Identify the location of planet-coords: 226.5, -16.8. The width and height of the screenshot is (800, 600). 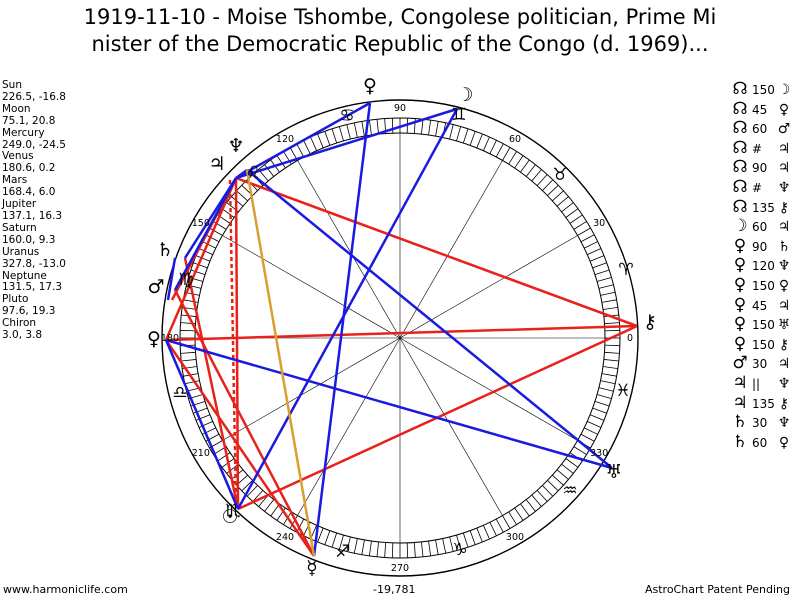
(34, 96).